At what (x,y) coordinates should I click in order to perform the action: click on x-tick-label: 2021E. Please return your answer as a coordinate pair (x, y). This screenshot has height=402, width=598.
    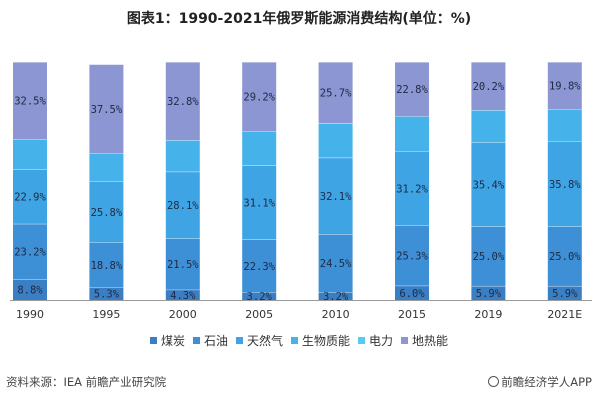
    Looking at the image, I should click on (564, 314).